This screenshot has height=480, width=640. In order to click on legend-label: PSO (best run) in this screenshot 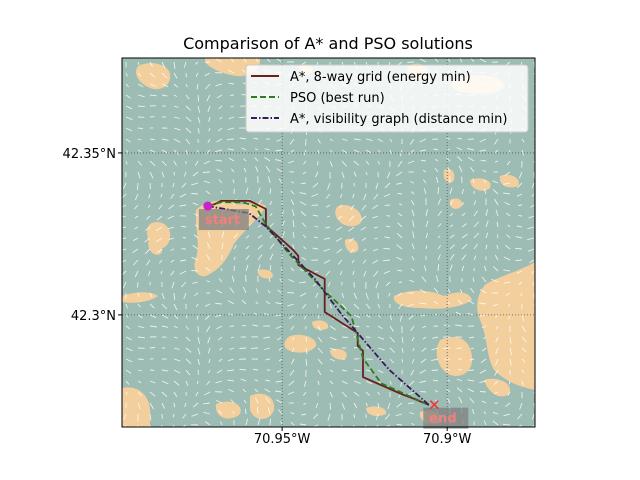, I will do `click(337, 98)`.